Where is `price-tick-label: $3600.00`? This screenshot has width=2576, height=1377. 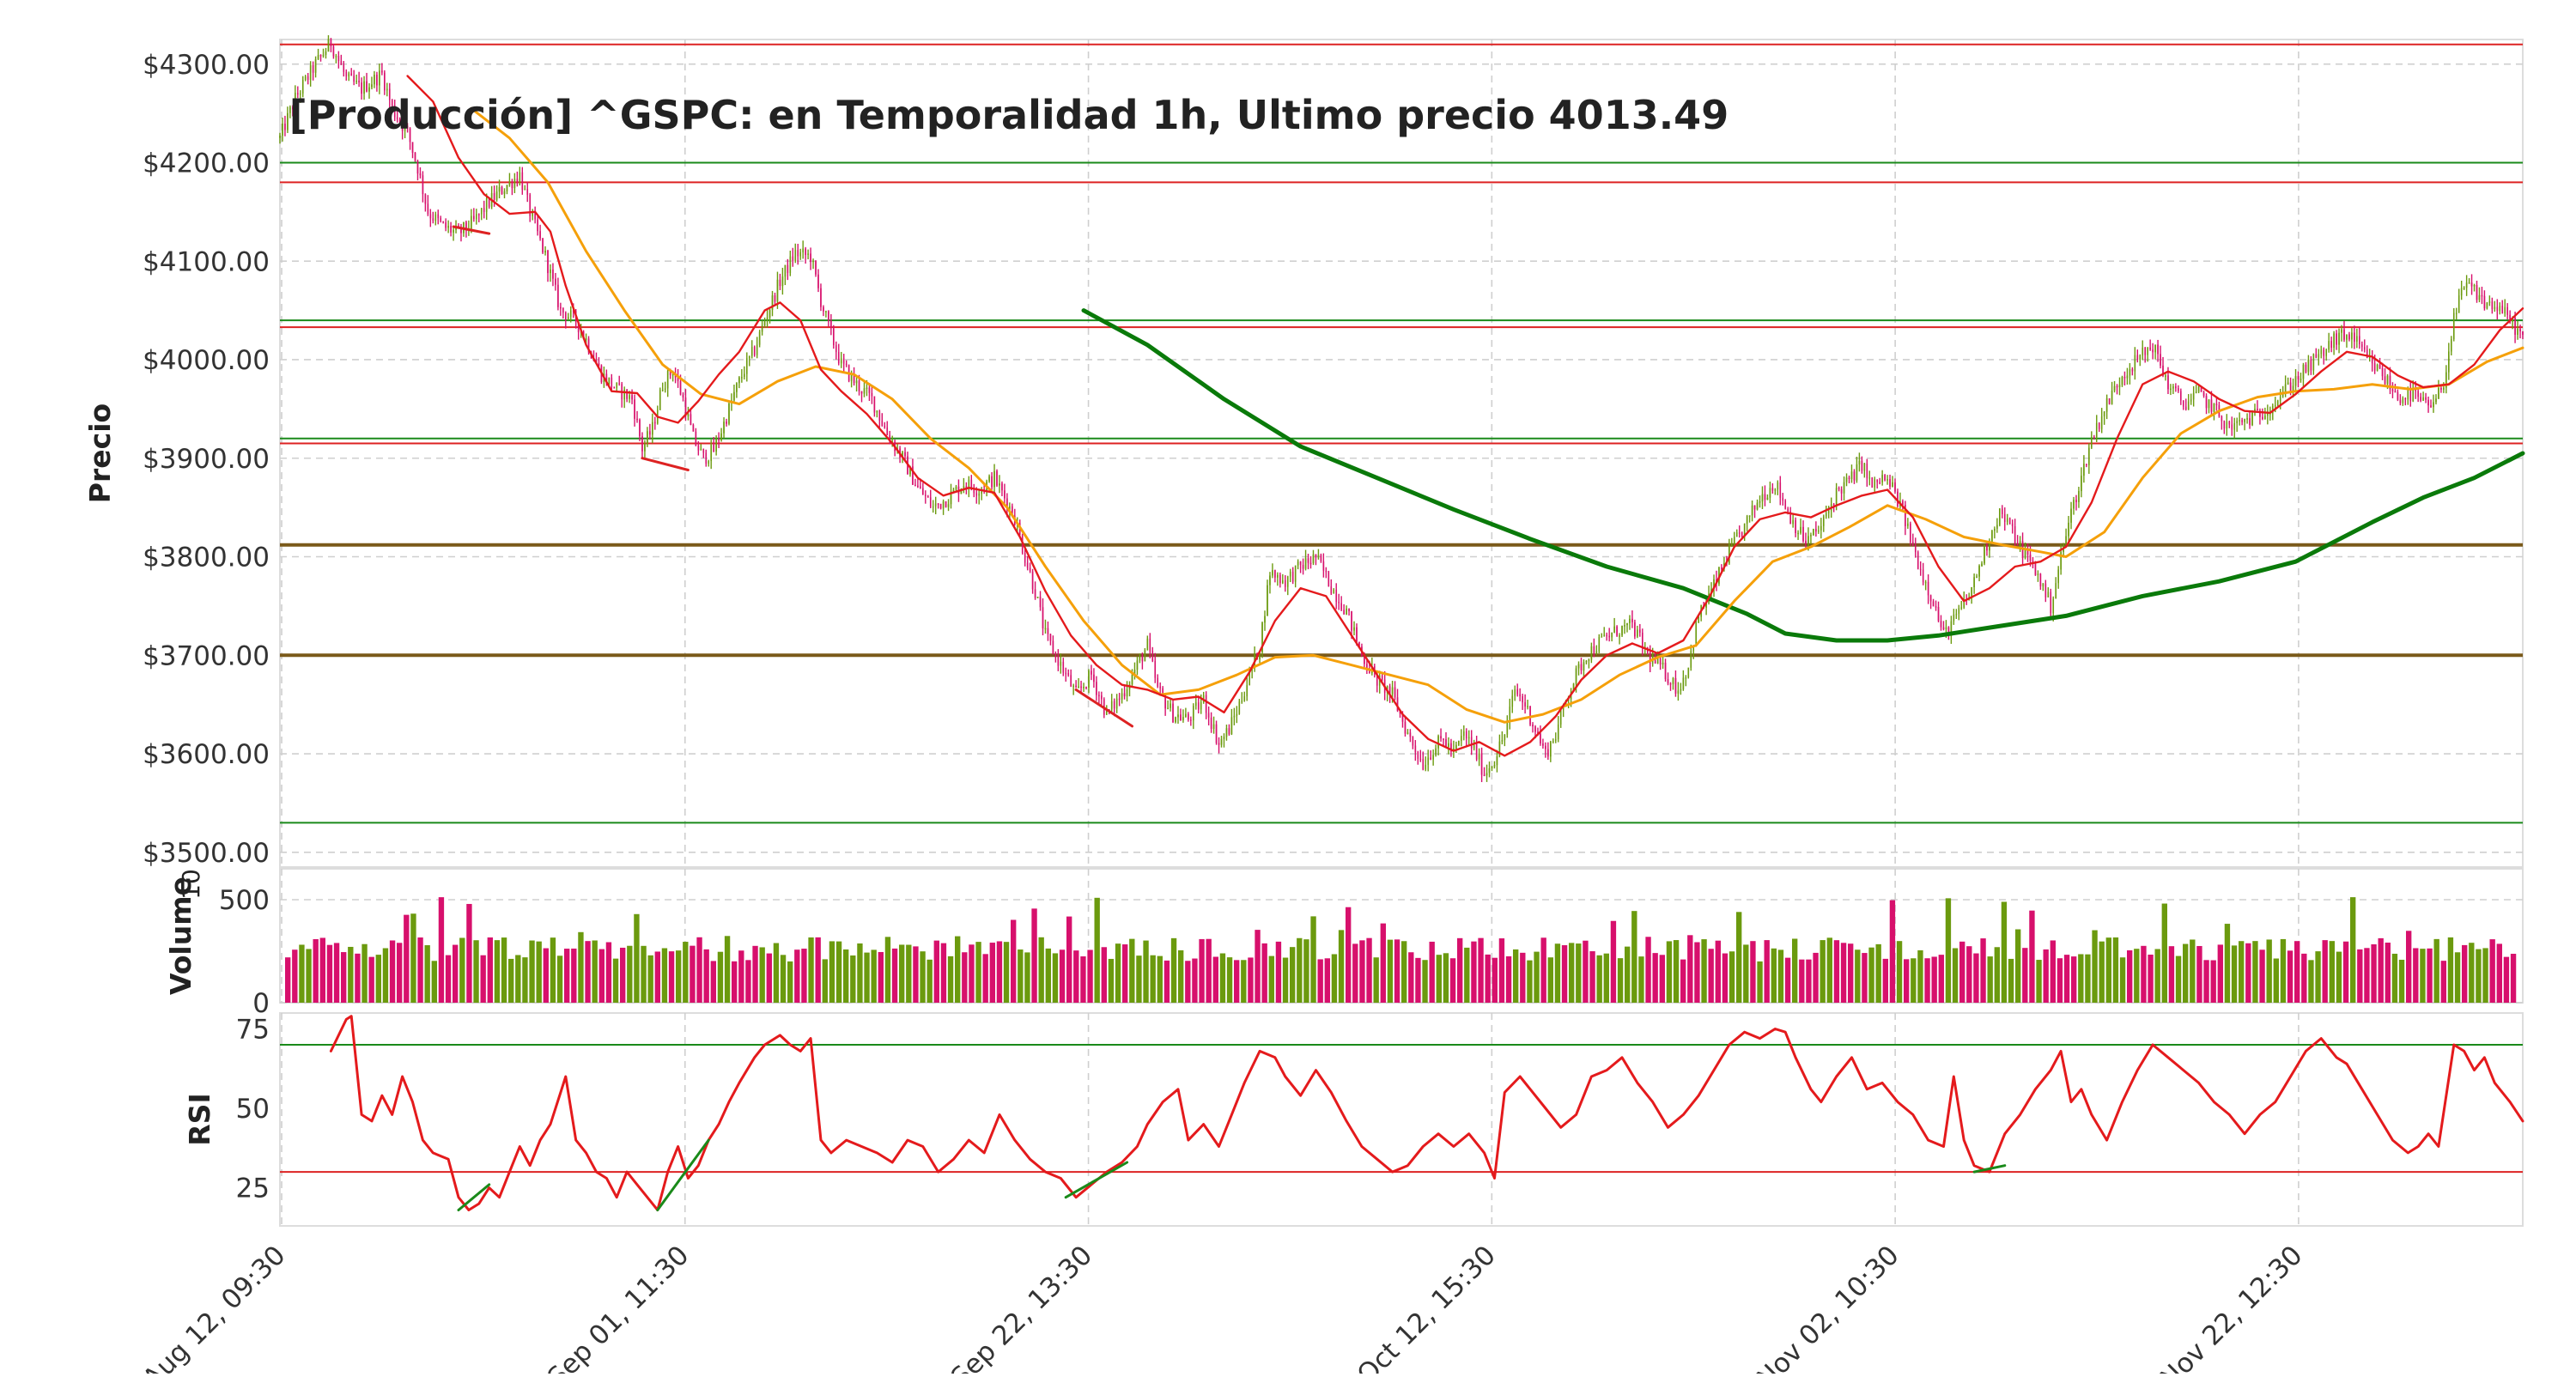
price-tick-label: $3600.00 is located at coordinates (207, 754).